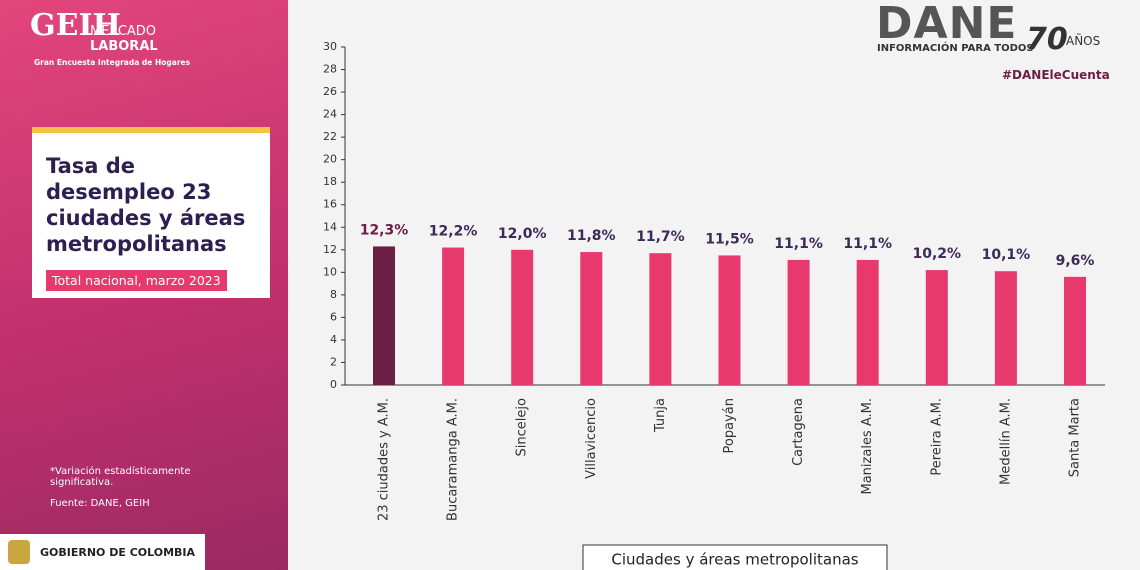 This screenshot has height=570, width=1140. I want to click on anniversary-word: AÑOS, so click(1083, 41).